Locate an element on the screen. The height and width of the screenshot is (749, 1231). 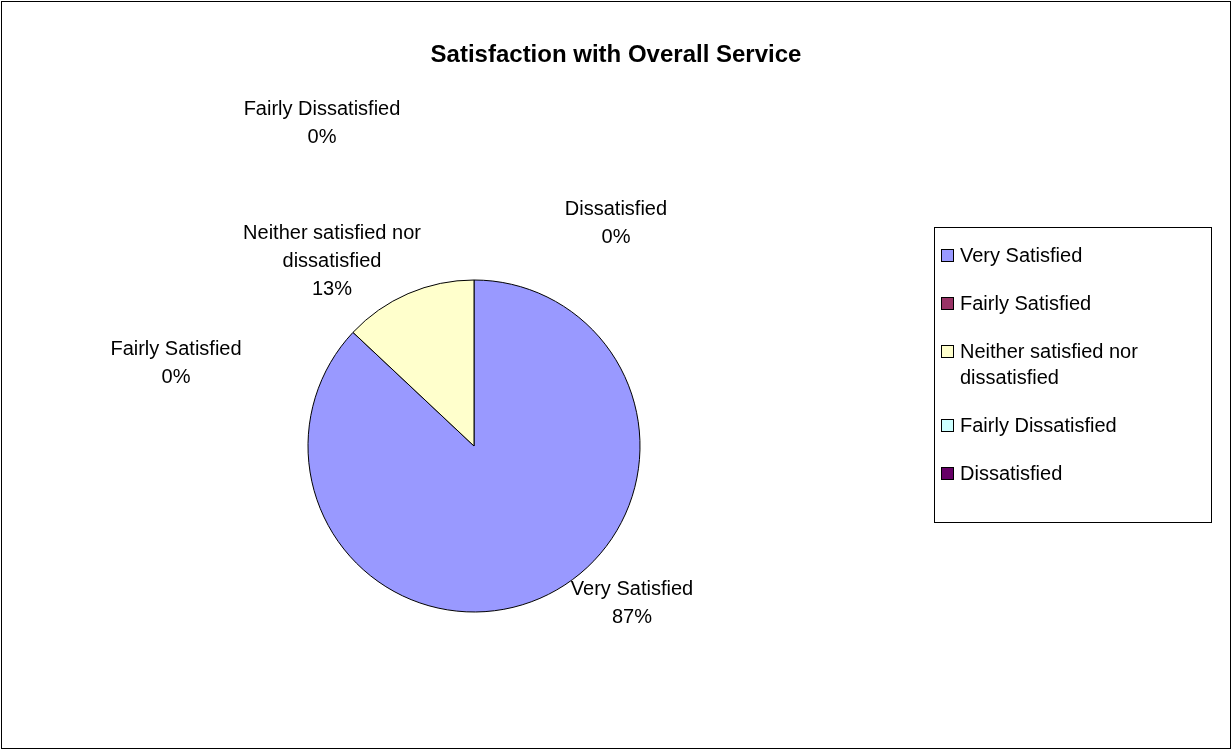
slice-label: Neither satisfied nor dissatisfied is located at coordinates (332, 246).